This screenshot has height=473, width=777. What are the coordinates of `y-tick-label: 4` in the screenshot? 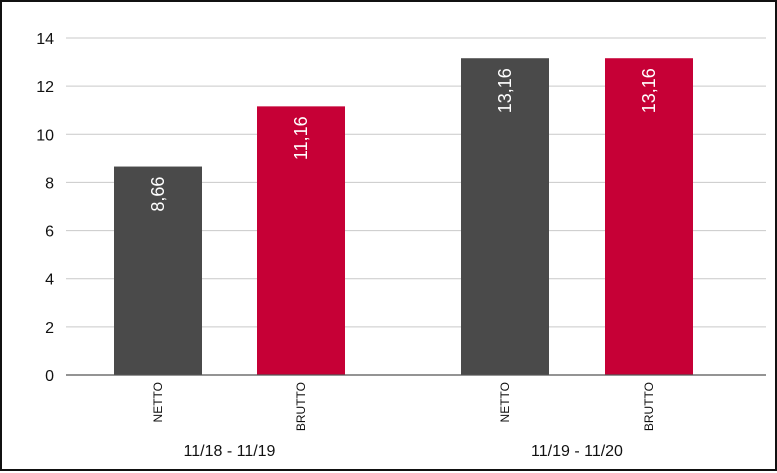 It's located at (49, 280).